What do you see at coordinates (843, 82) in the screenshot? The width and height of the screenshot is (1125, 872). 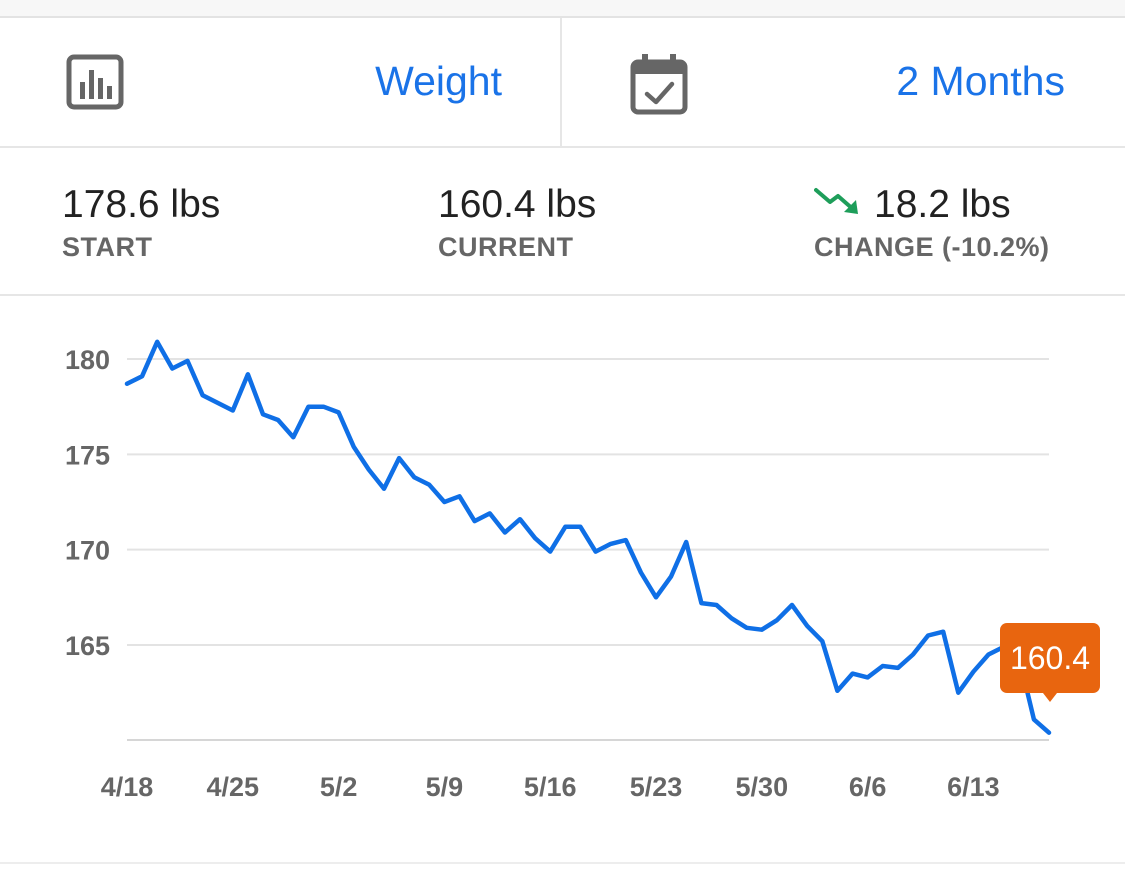 I see `range-selector: 2 Months` at bounding box center [843, 82].